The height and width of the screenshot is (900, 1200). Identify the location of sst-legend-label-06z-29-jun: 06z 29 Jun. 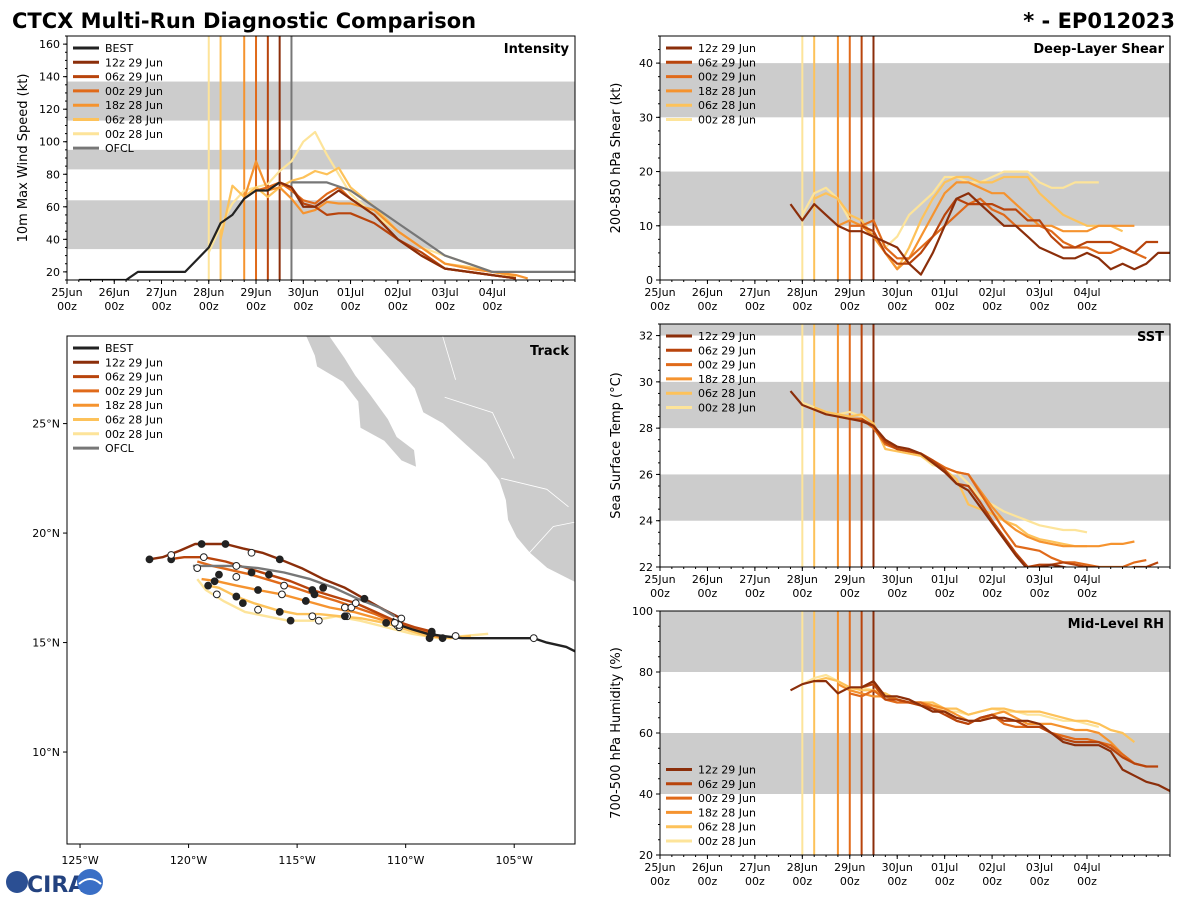
(727, 350).